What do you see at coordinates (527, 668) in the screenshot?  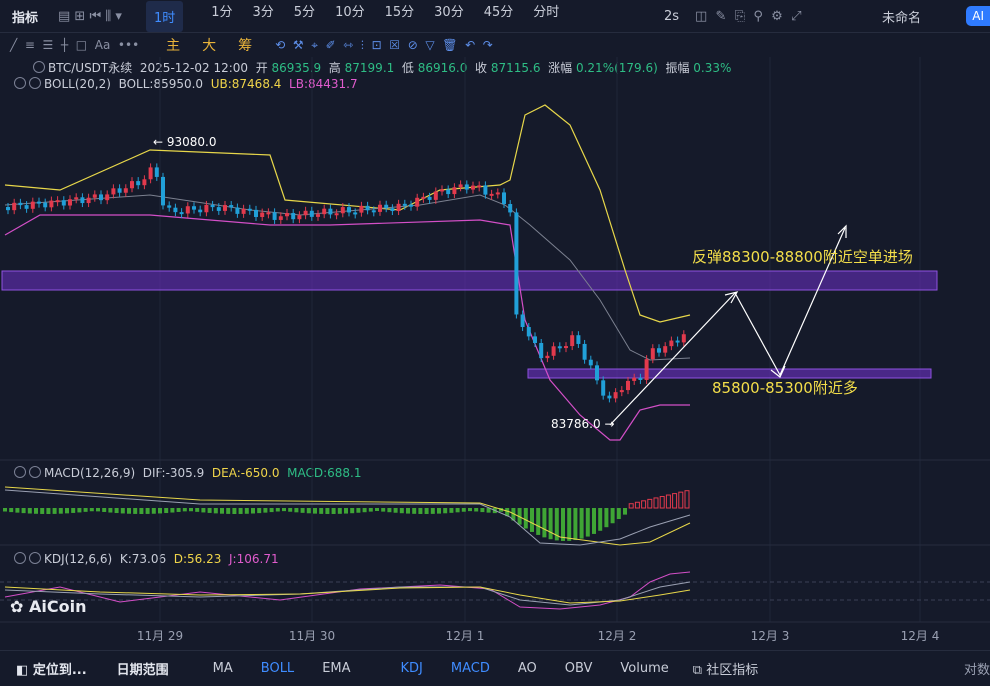 I see `indicator-button: AO` at bounding box center [527, 668].